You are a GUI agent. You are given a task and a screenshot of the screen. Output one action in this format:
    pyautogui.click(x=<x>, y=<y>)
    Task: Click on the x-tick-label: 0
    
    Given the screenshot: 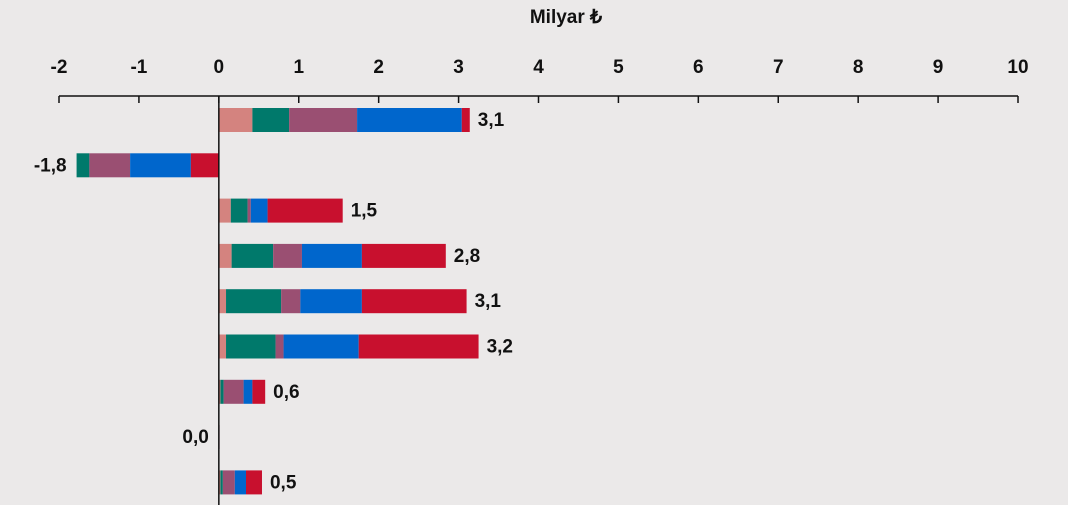 What is the action you would take?
    pyautogui.click(x=219, y=67)
    